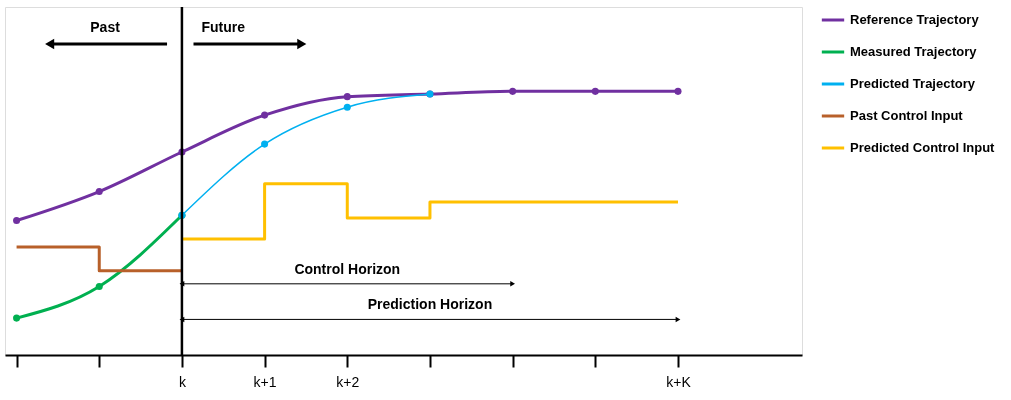 This screenshot has width=1011, height=400. I want to click on legend-label: Predicted Trajectory, so click(913, 83).